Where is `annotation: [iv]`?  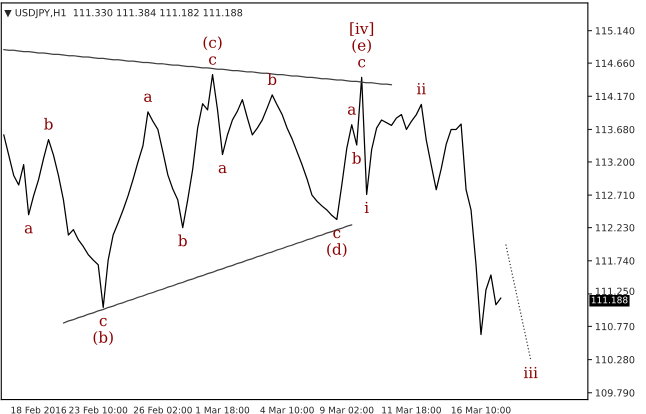 annotation: [iv] is located at coordinates (362, 29).